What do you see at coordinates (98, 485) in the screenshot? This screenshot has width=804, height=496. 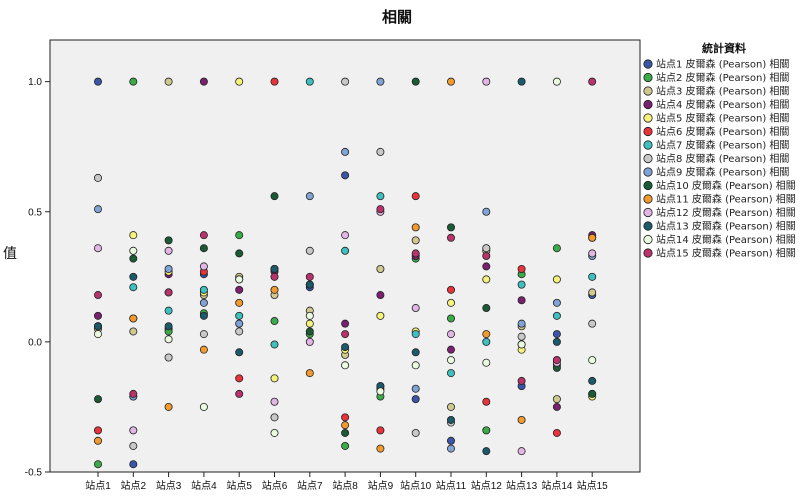 I see `x-tick-label: 站点1` at bounding box center [98, 485].